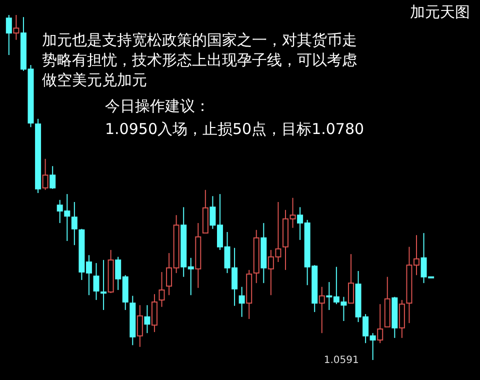 The height and width of the screenshot is (380, 480). What do you see at coordinates (157, 106) in the screenshot?
I see `annotation: 今日操作建议：` at bounding box center [157, 106].